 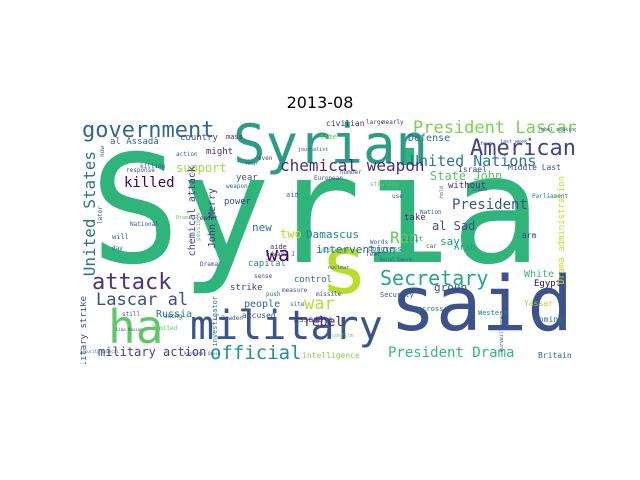 What do you see at coordinates (343, 336) in the screenshot?
I see `cloud-word: confirm` at bounding box center [343, 336].